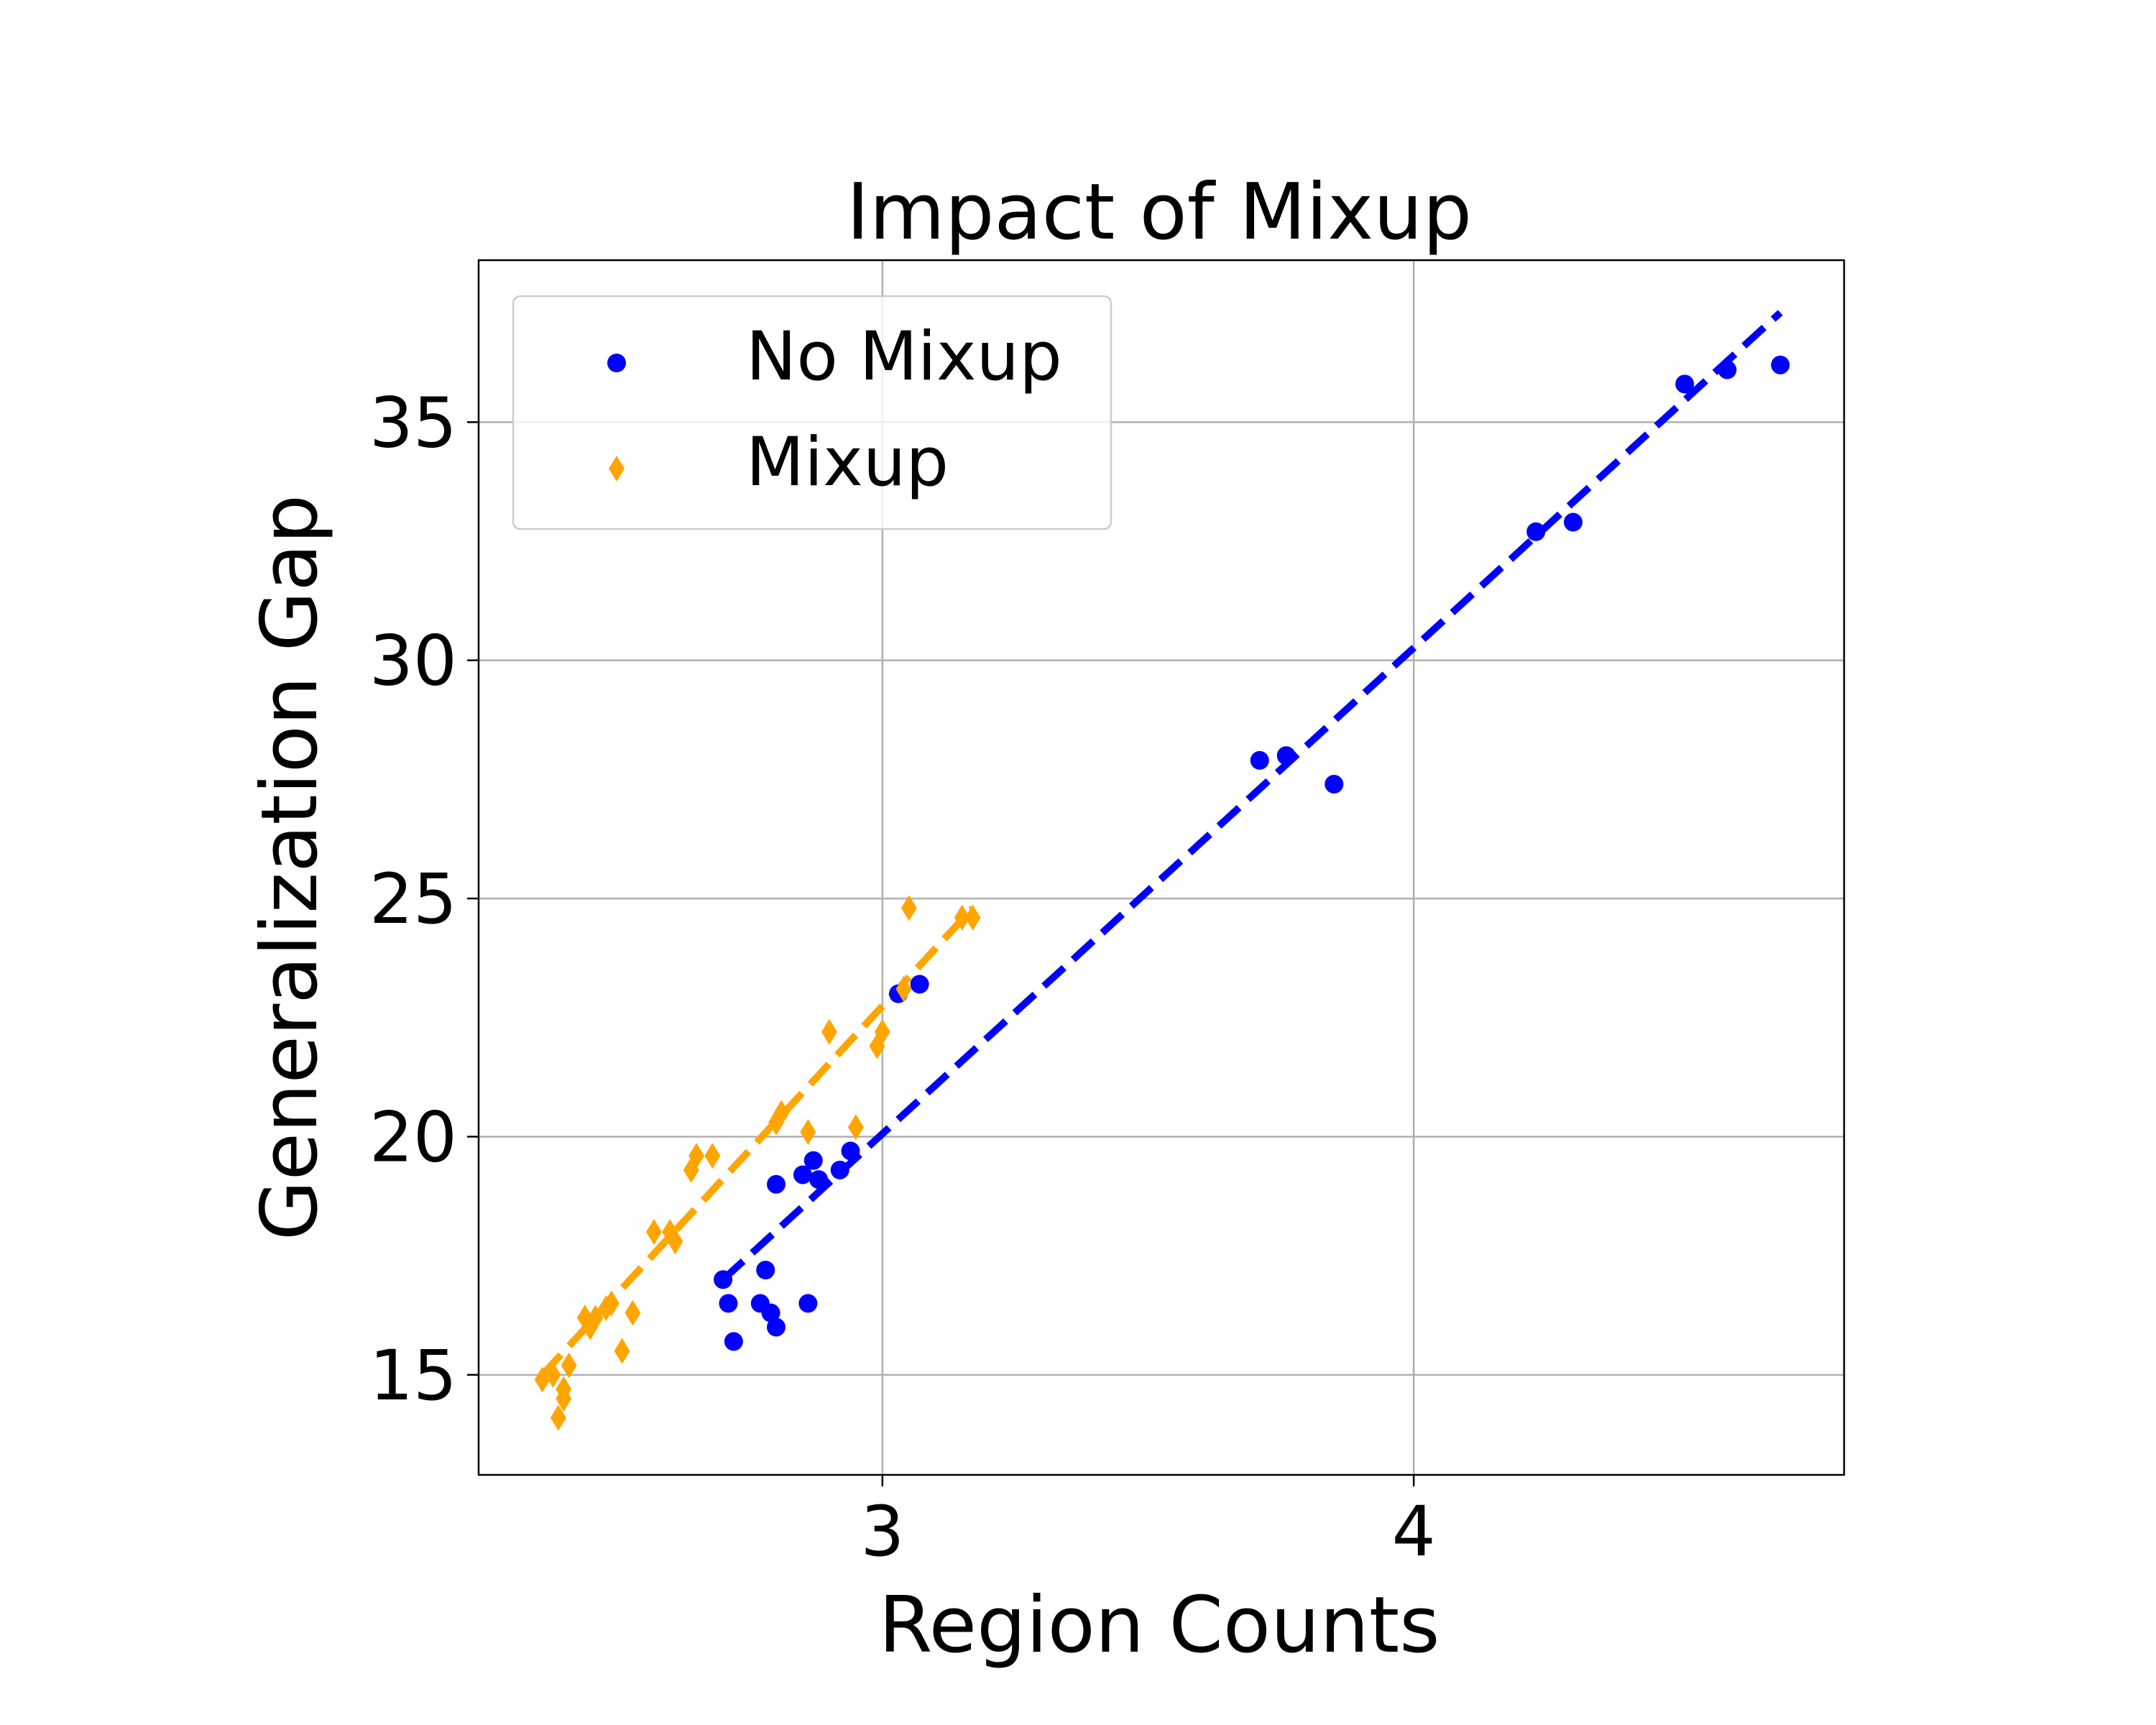 This screenshot has width=2156, height=1725. I want to click on y-tick-label: 20, so click(413, 1137).